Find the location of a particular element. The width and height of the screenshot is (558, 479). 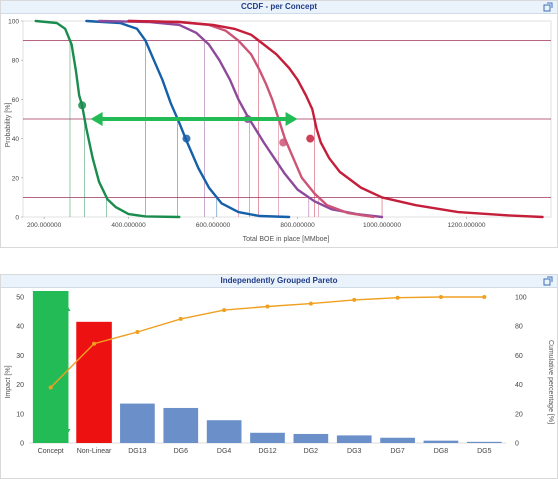

ccdf-y-tick-label: 80 is located at coordinates (16, 61).